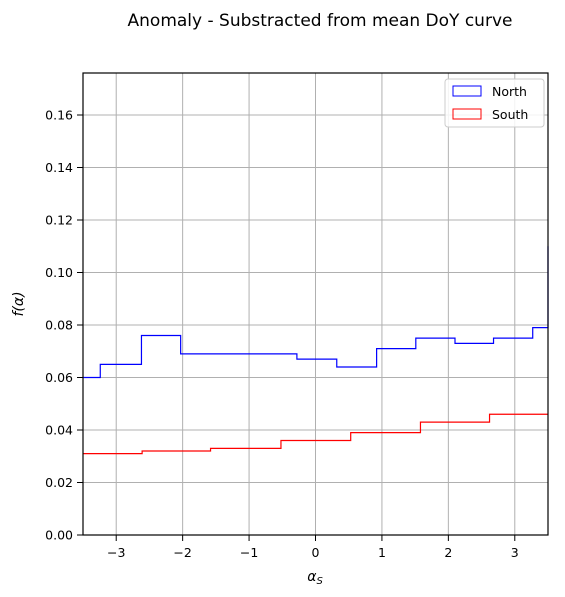  Describe the element at coordinates (59, 430) in the screenshot. I see `y-tick-label: 0.04` at that location.